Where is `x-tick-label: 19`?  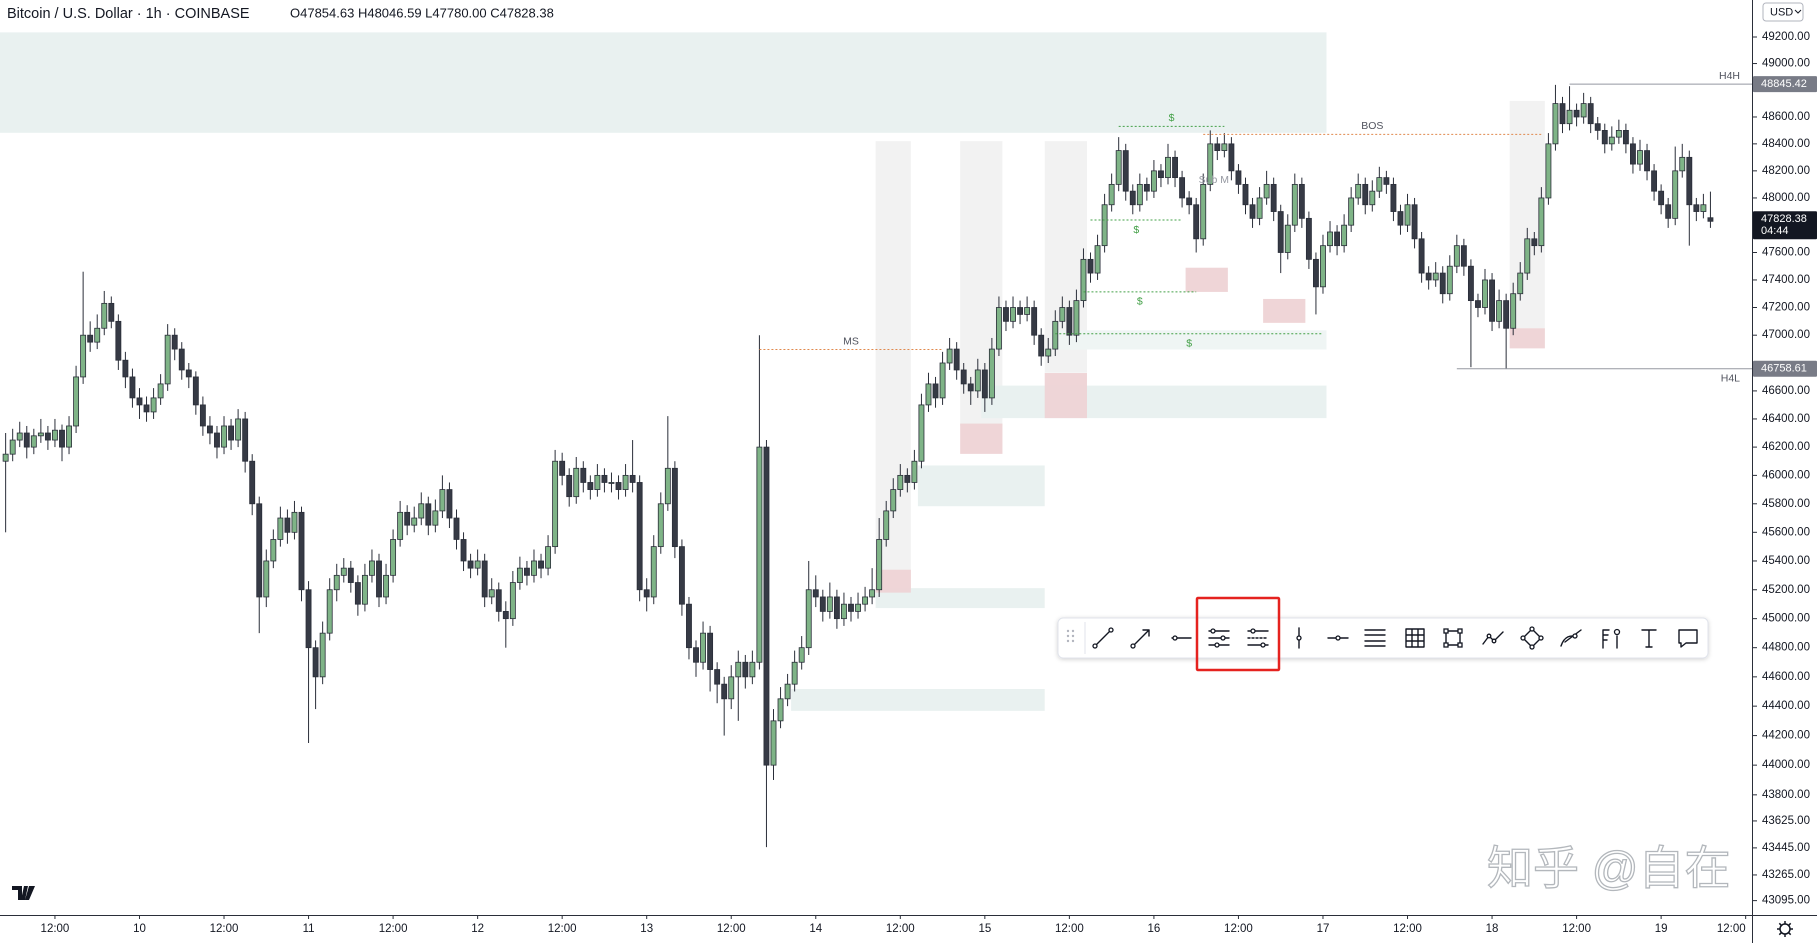 x-tick-label: 19 is located at coordinates (1661, 929).